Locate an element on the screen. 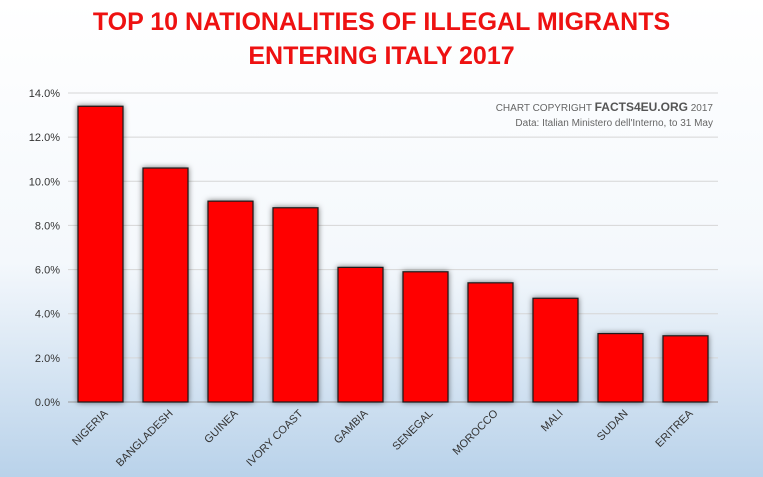  y-tick-label: 14.0% is located at coordinates (44, 94).